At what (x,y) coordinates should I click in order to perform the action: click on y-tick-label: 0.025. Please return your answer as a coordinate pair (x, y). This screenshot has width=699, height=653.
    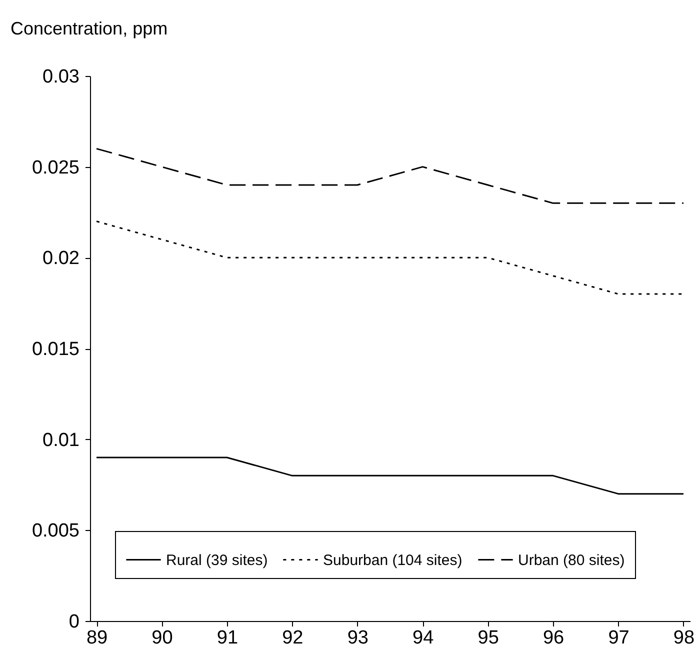
    Looking at the image, I should click on (56, 167).